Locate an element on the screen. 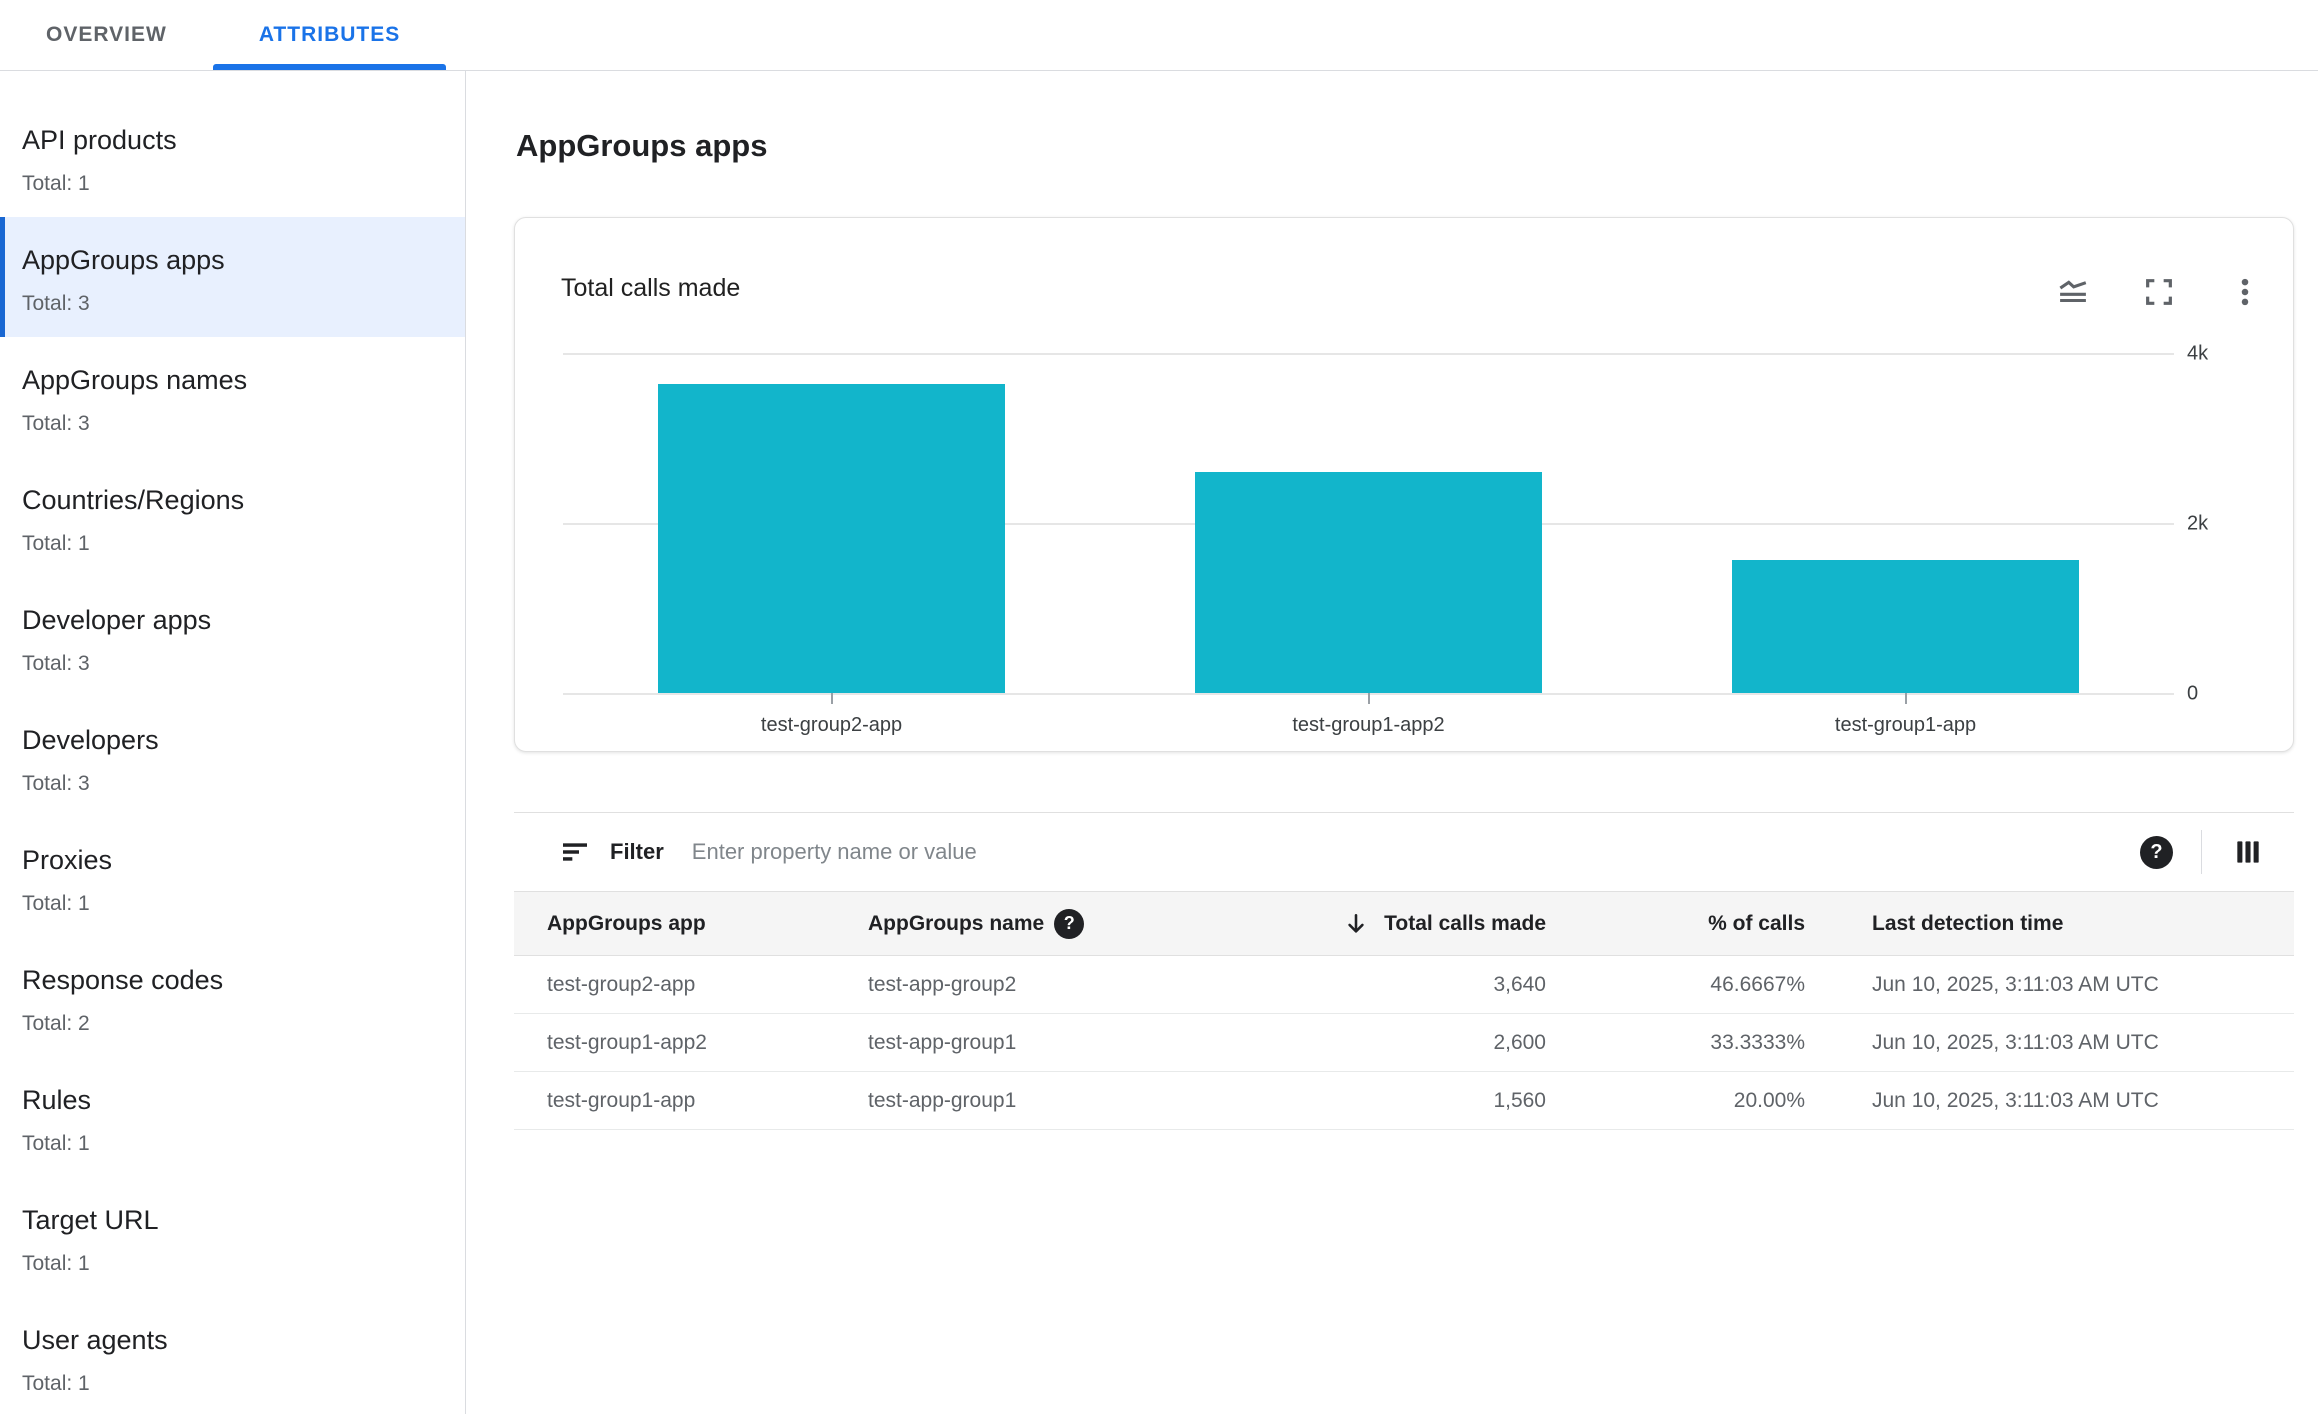 Image resolution: width=2318 pixels, height=1414 pixels. column-header-pct-calls: % of calls is located at coordinates (1756, 923).